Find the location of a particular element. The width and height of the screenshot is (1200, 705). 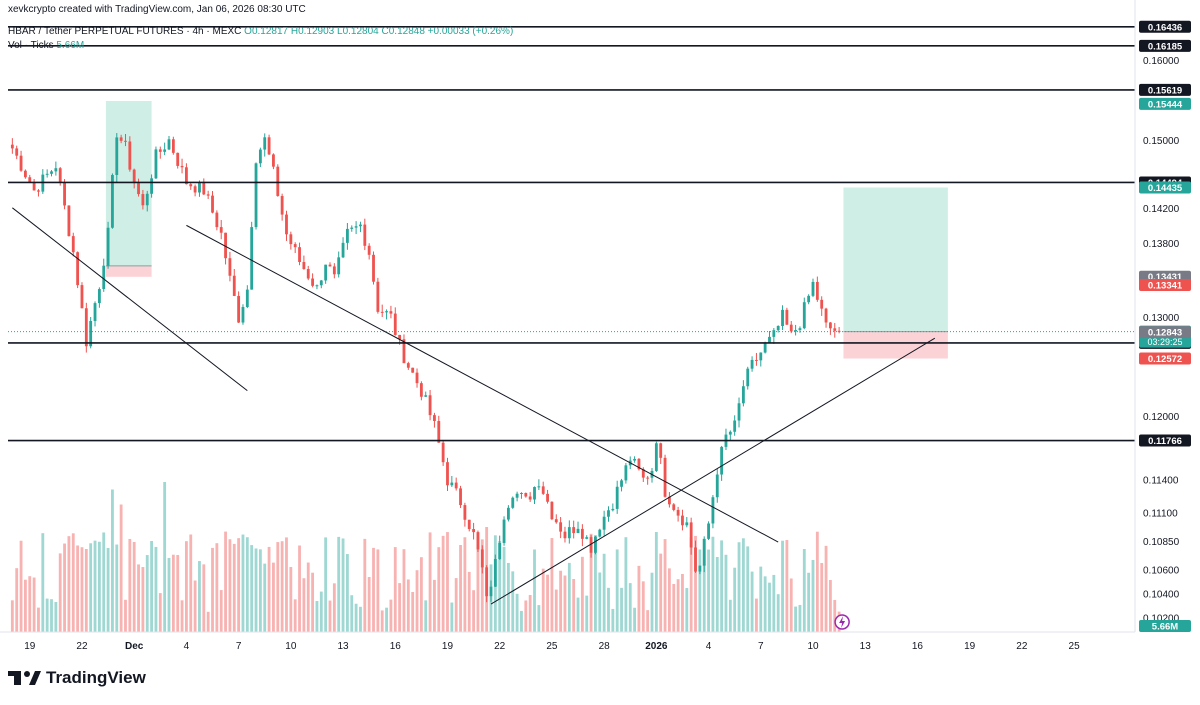

x-tick-label: 13 is located at coordinates (866, 646).